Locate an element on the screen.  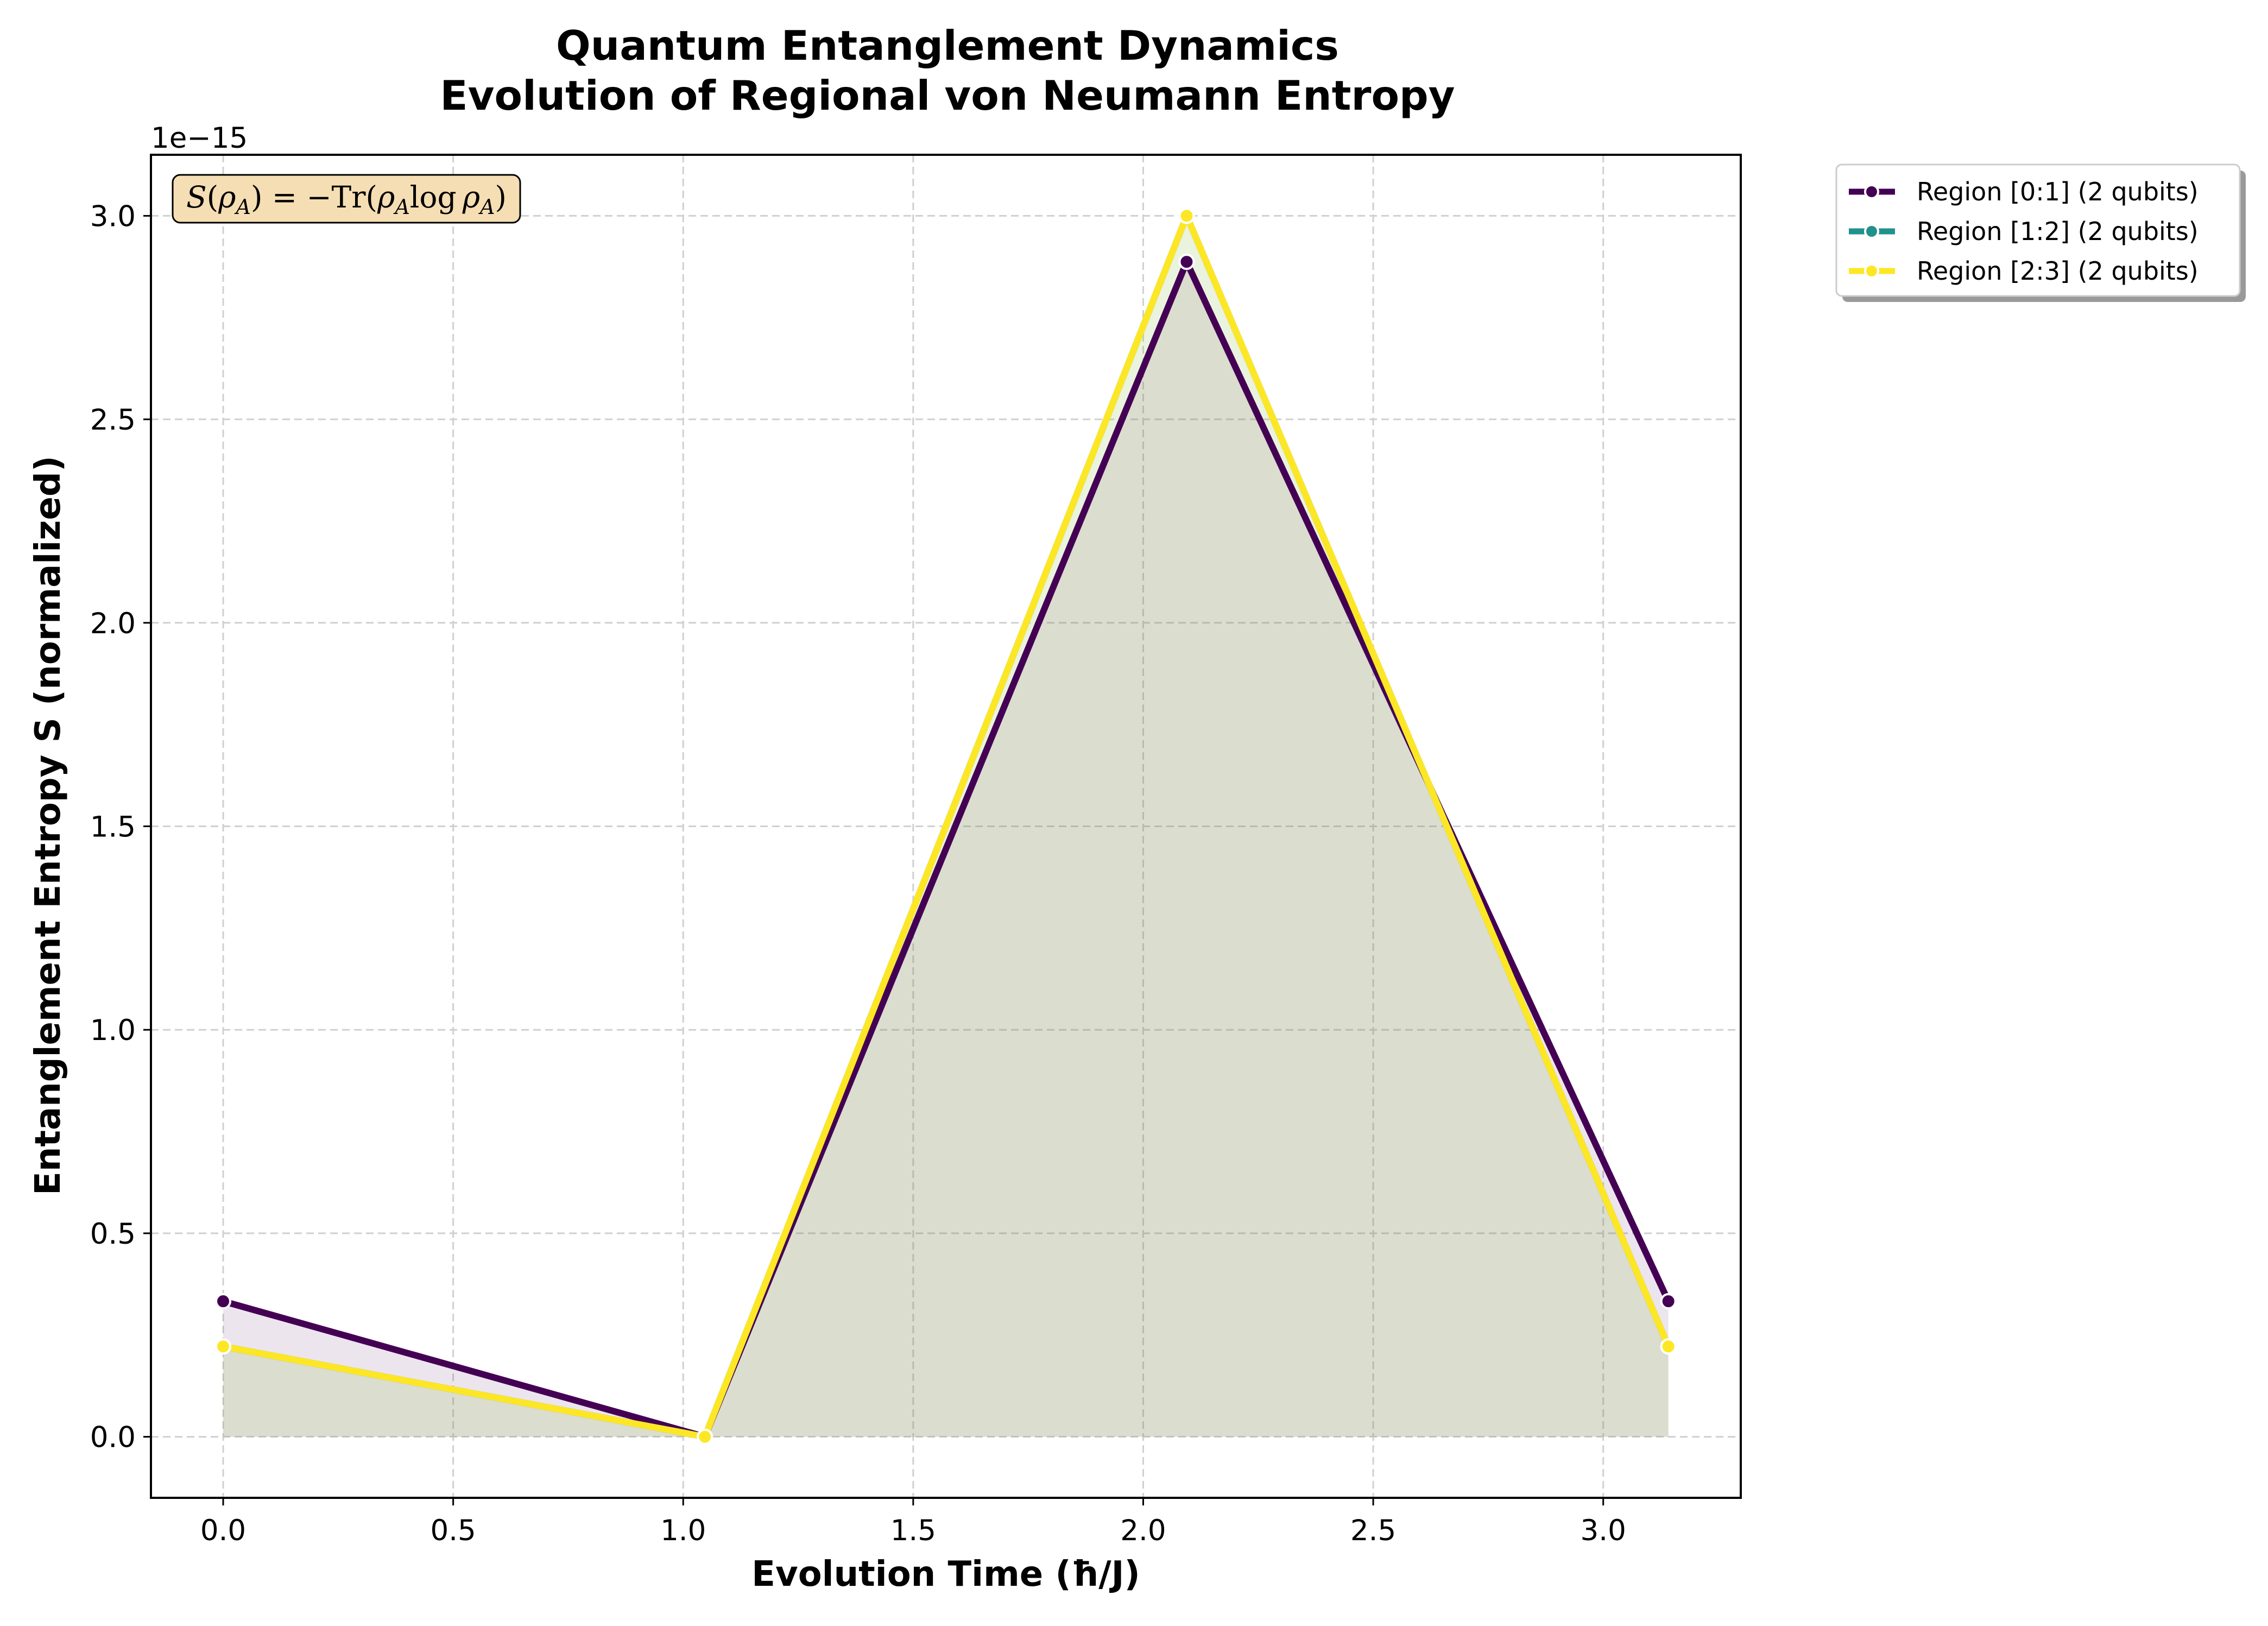
y-tick-label: 1.5 is located at coordinates (113, 827).